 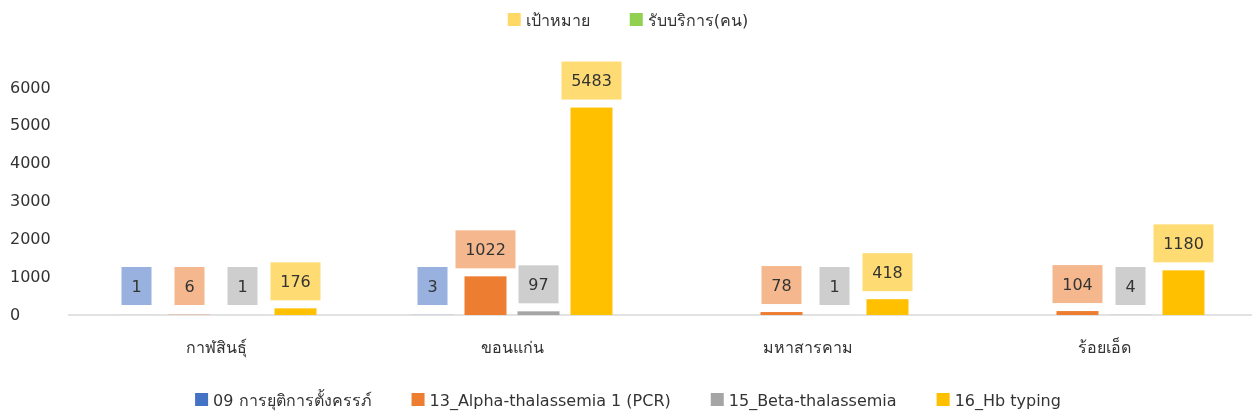 I want to click on label: 1180, so click(x=1183, y=243).